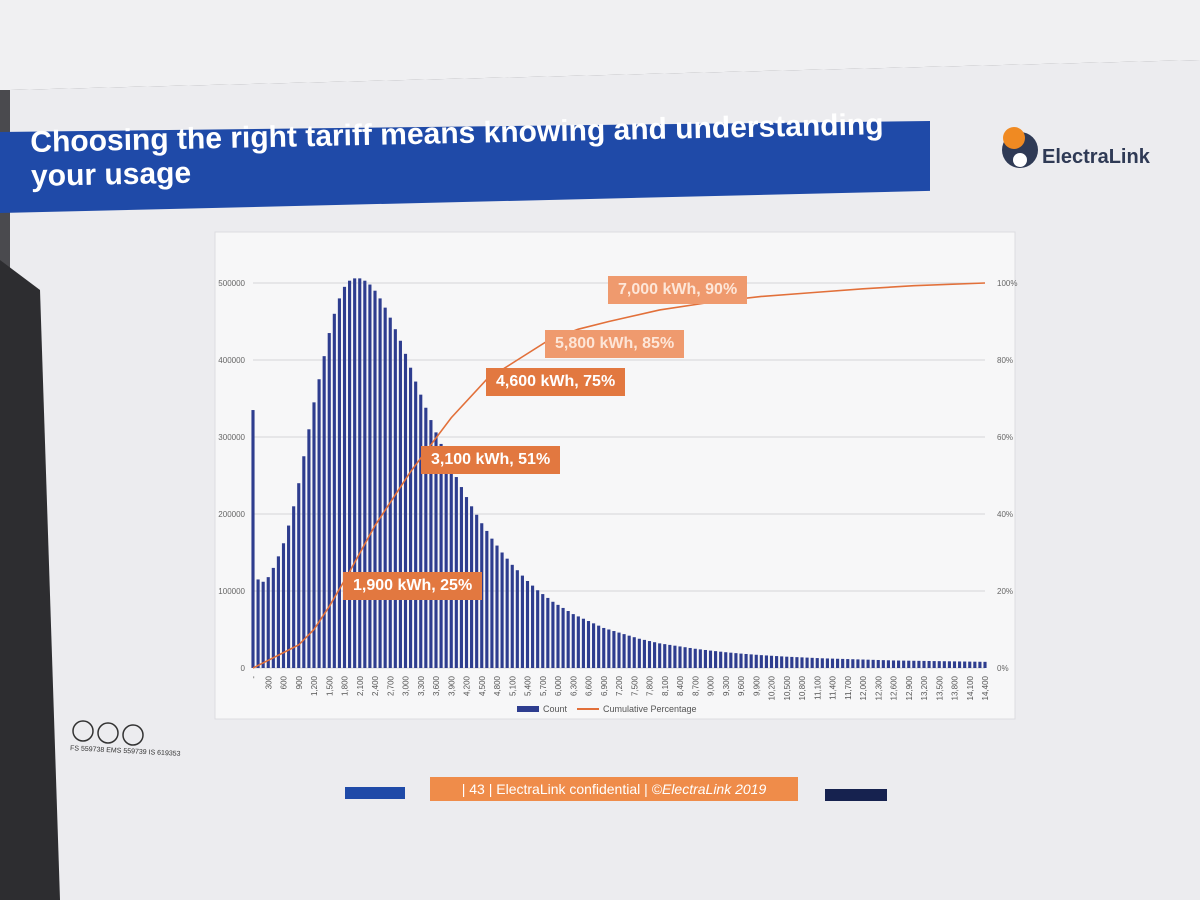 This screenshot has width=1200, height=900. Describe the element at coordinates (985, 687) in the screenshot. I see `x-tick-label: 14,400` at that location.